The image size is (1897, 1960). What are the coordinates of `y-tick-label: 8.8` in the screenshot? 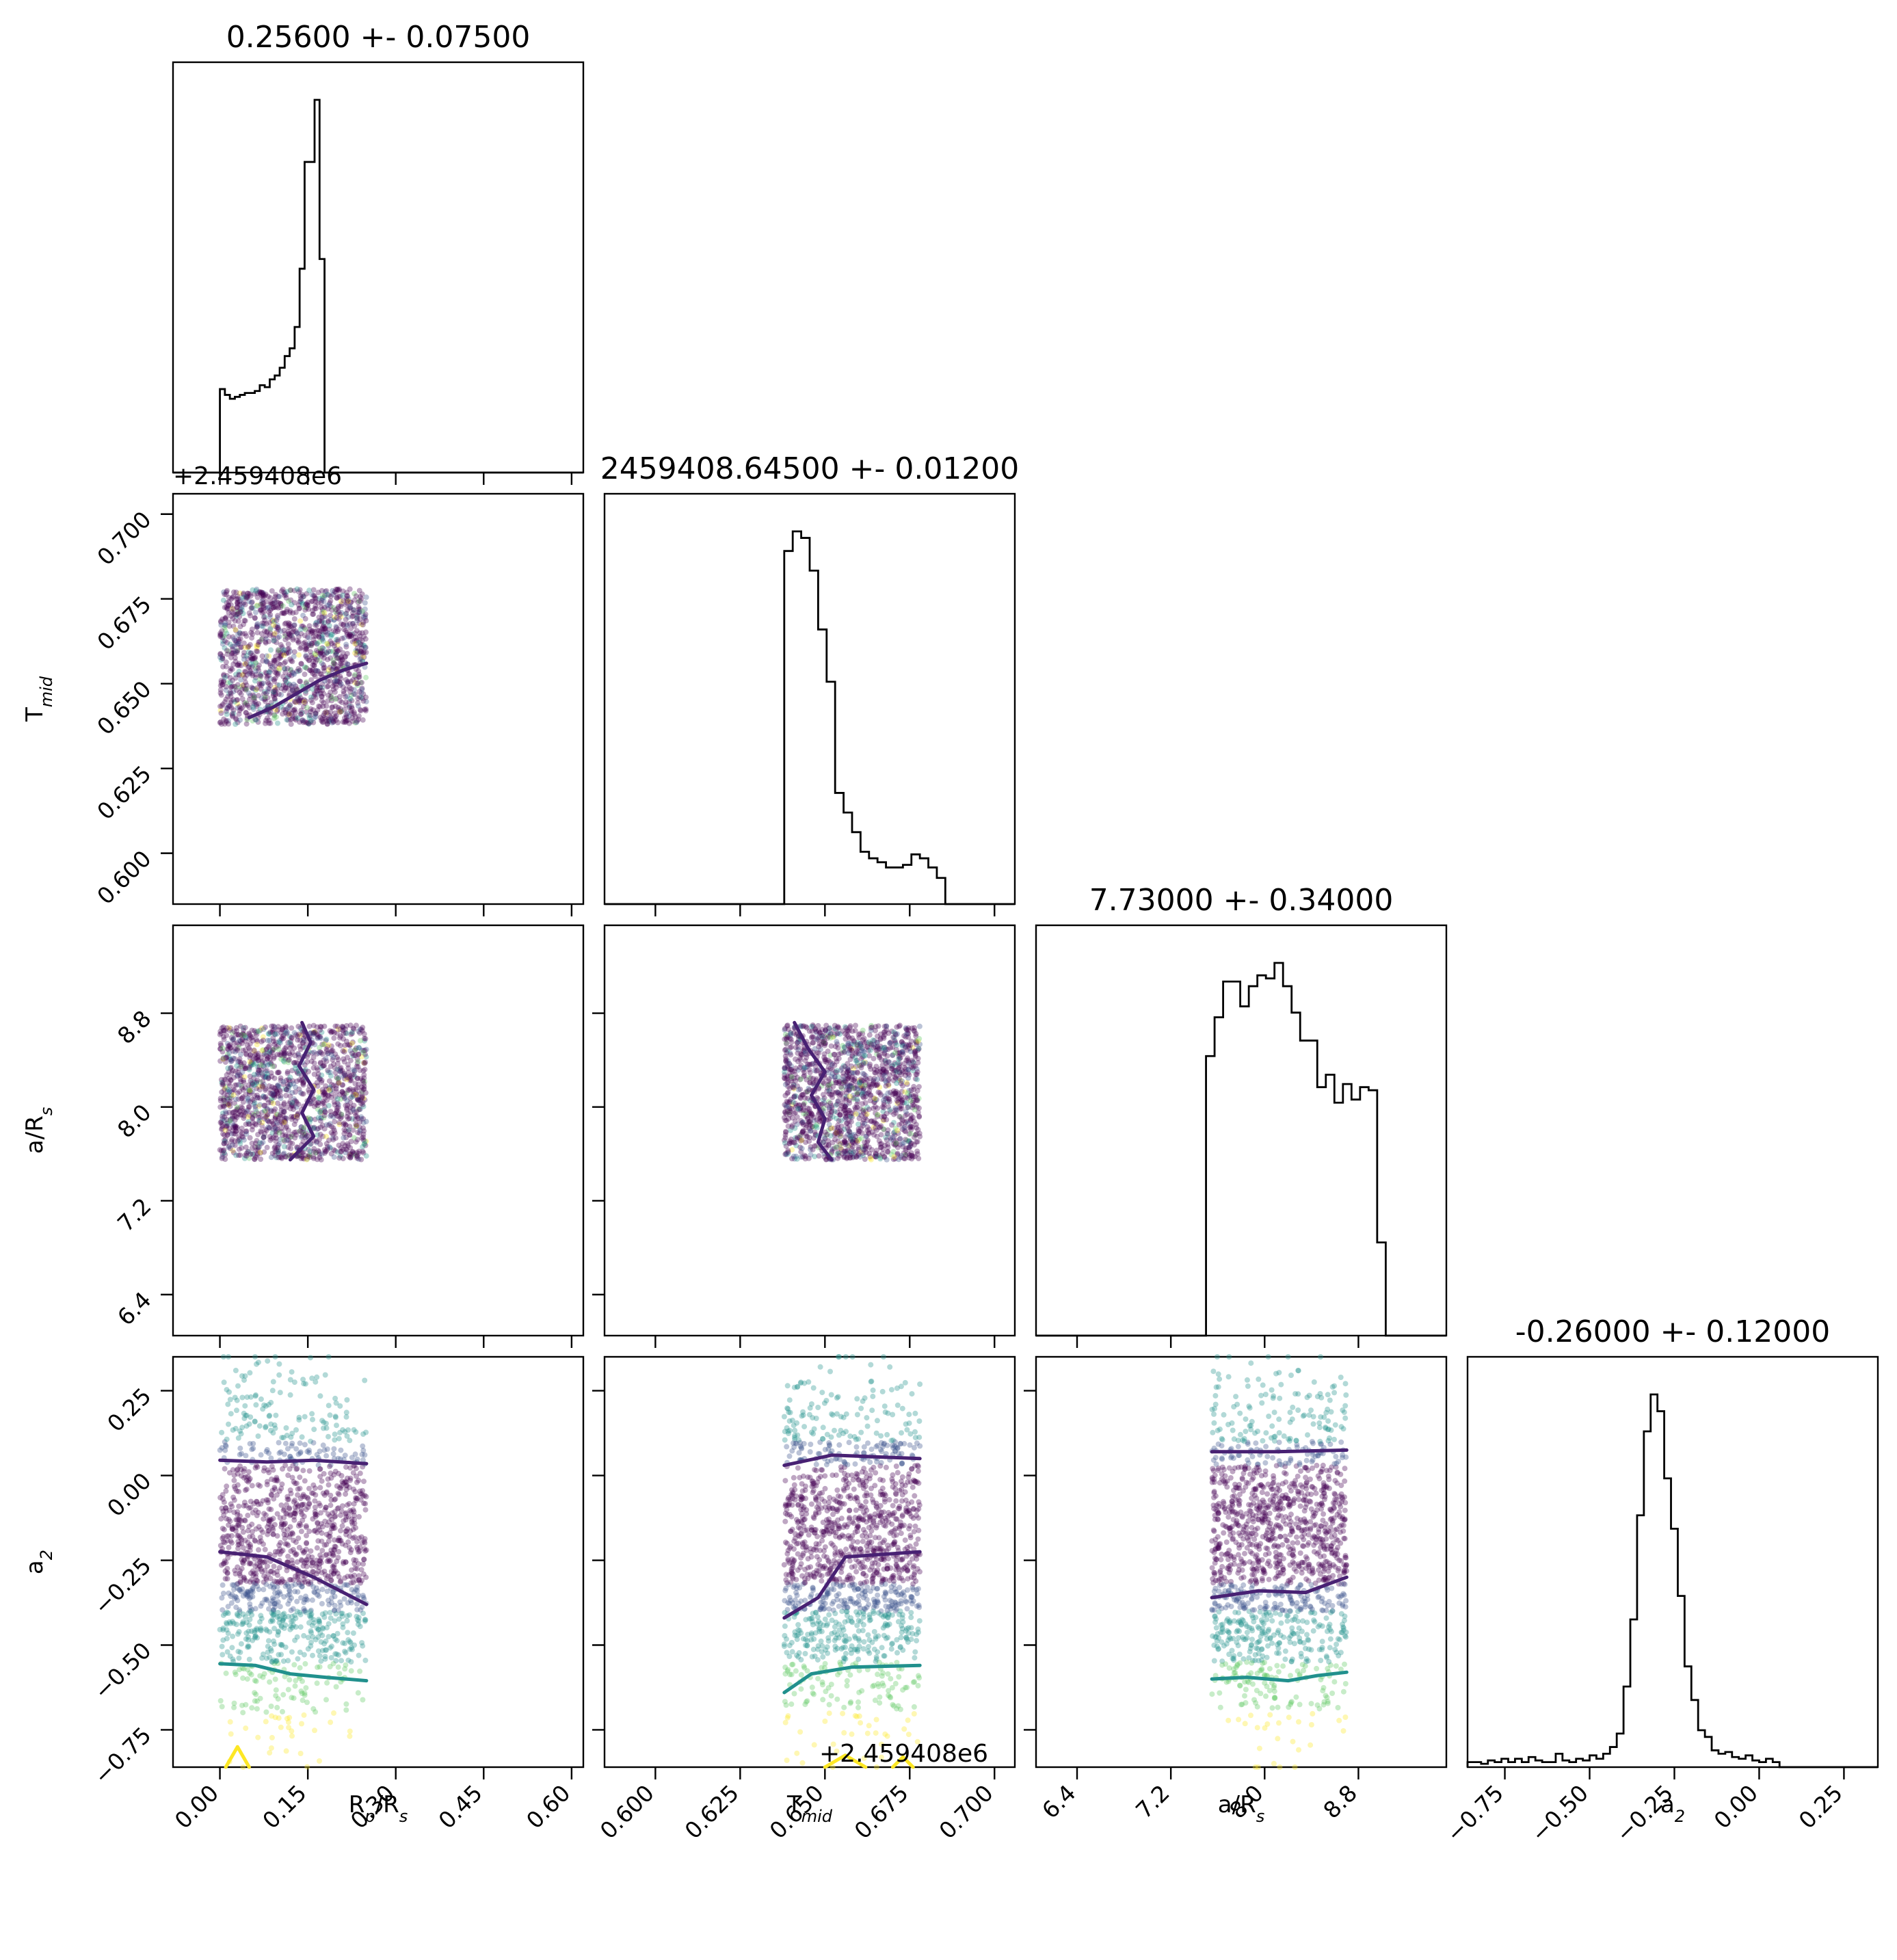 It's located at (135, 1027).